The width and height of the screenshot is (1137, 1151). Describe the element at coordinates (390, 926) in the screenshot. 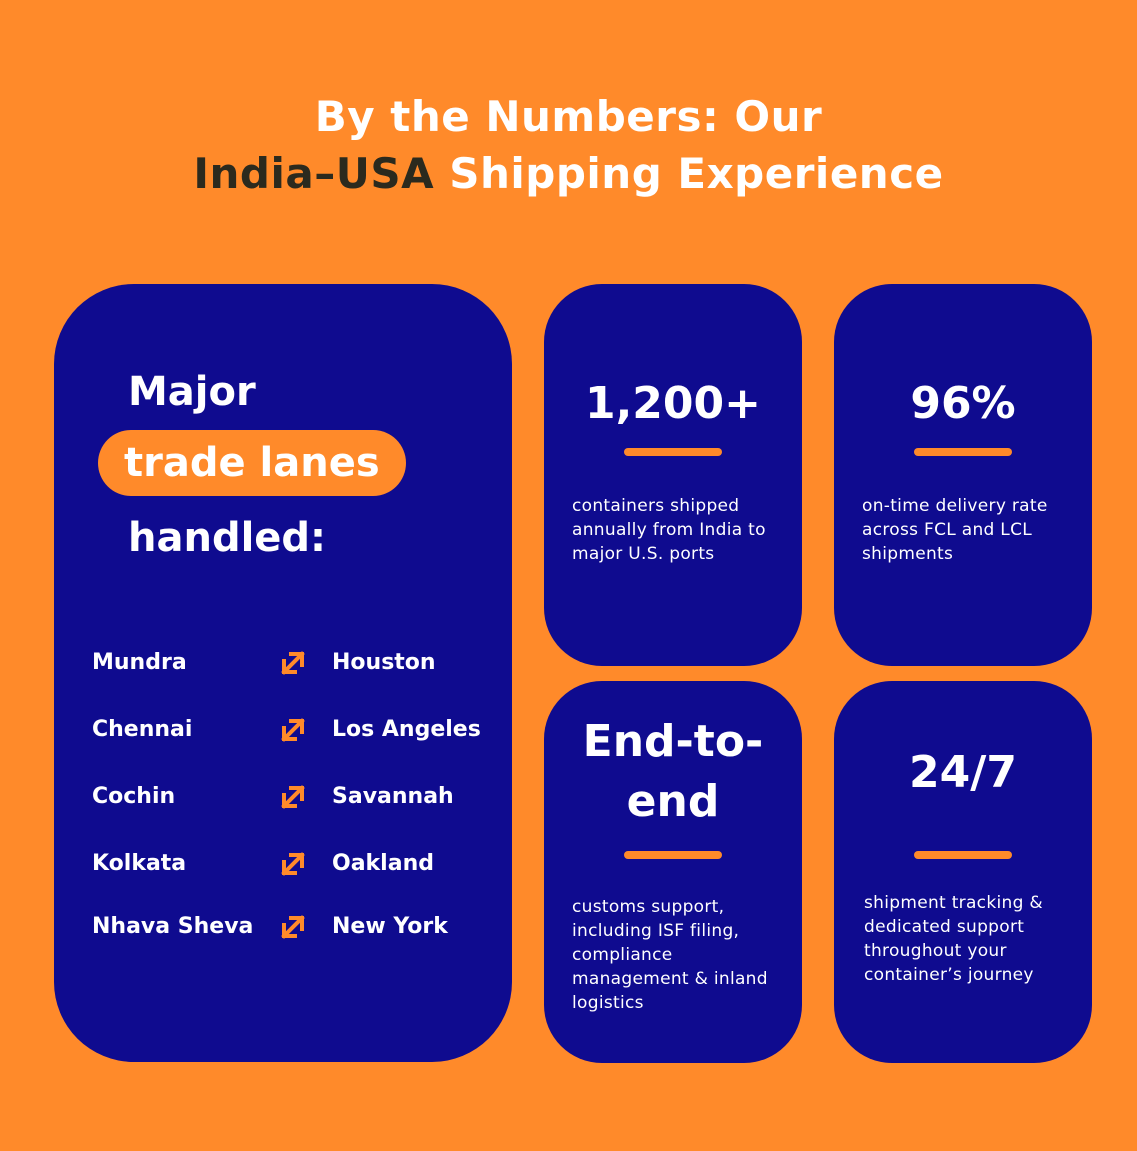

I see `lane-destination: New York` at that location.